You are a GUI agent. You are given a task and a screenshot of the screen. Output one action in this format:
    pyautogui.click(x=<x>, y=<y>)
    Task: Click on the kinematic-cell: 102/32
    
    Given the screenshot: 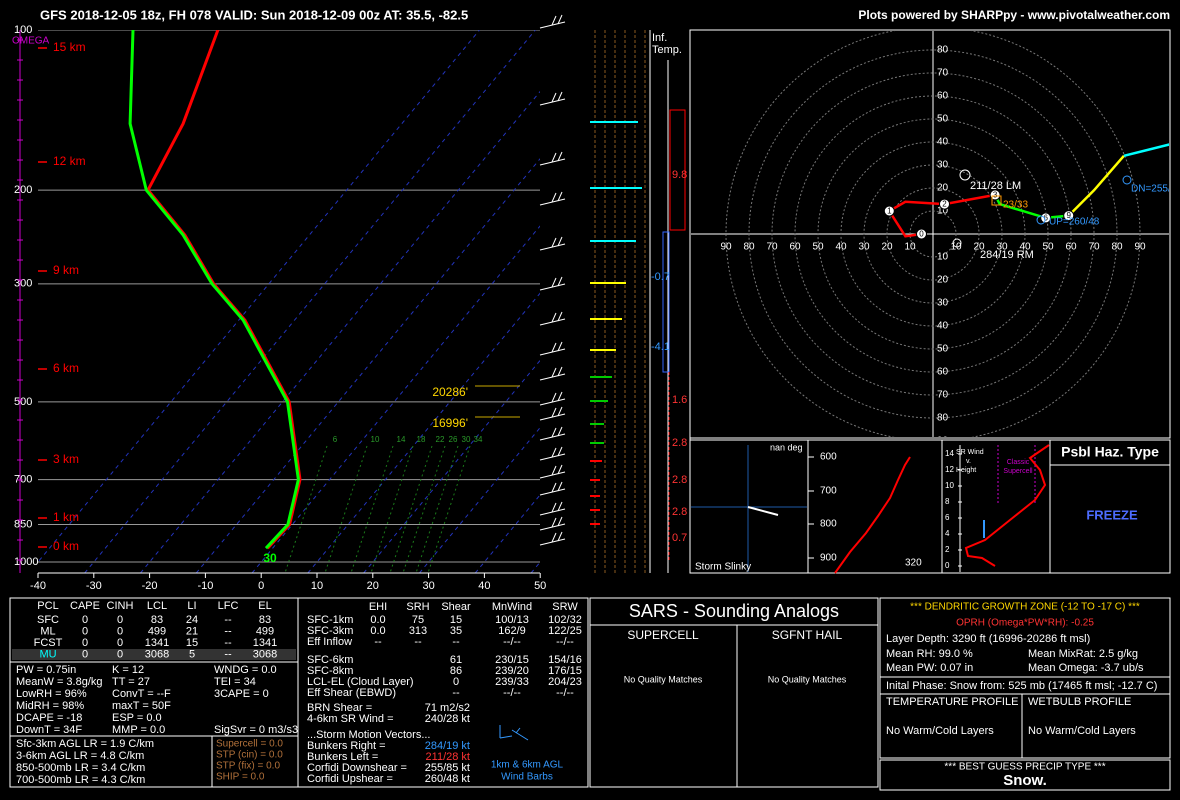 What is the action you would take?
    pyautogui.click(x=565, y=620)
    